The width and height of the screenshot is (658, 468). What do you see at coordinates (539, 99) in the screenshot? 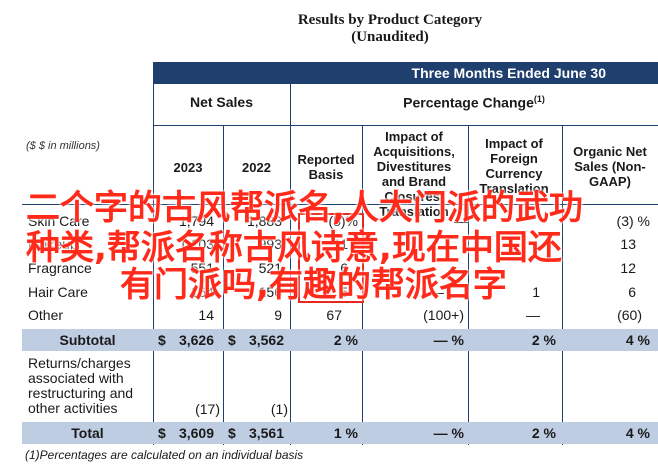
I see `footnote-marker: (1)` at bounding box center [539, 99].